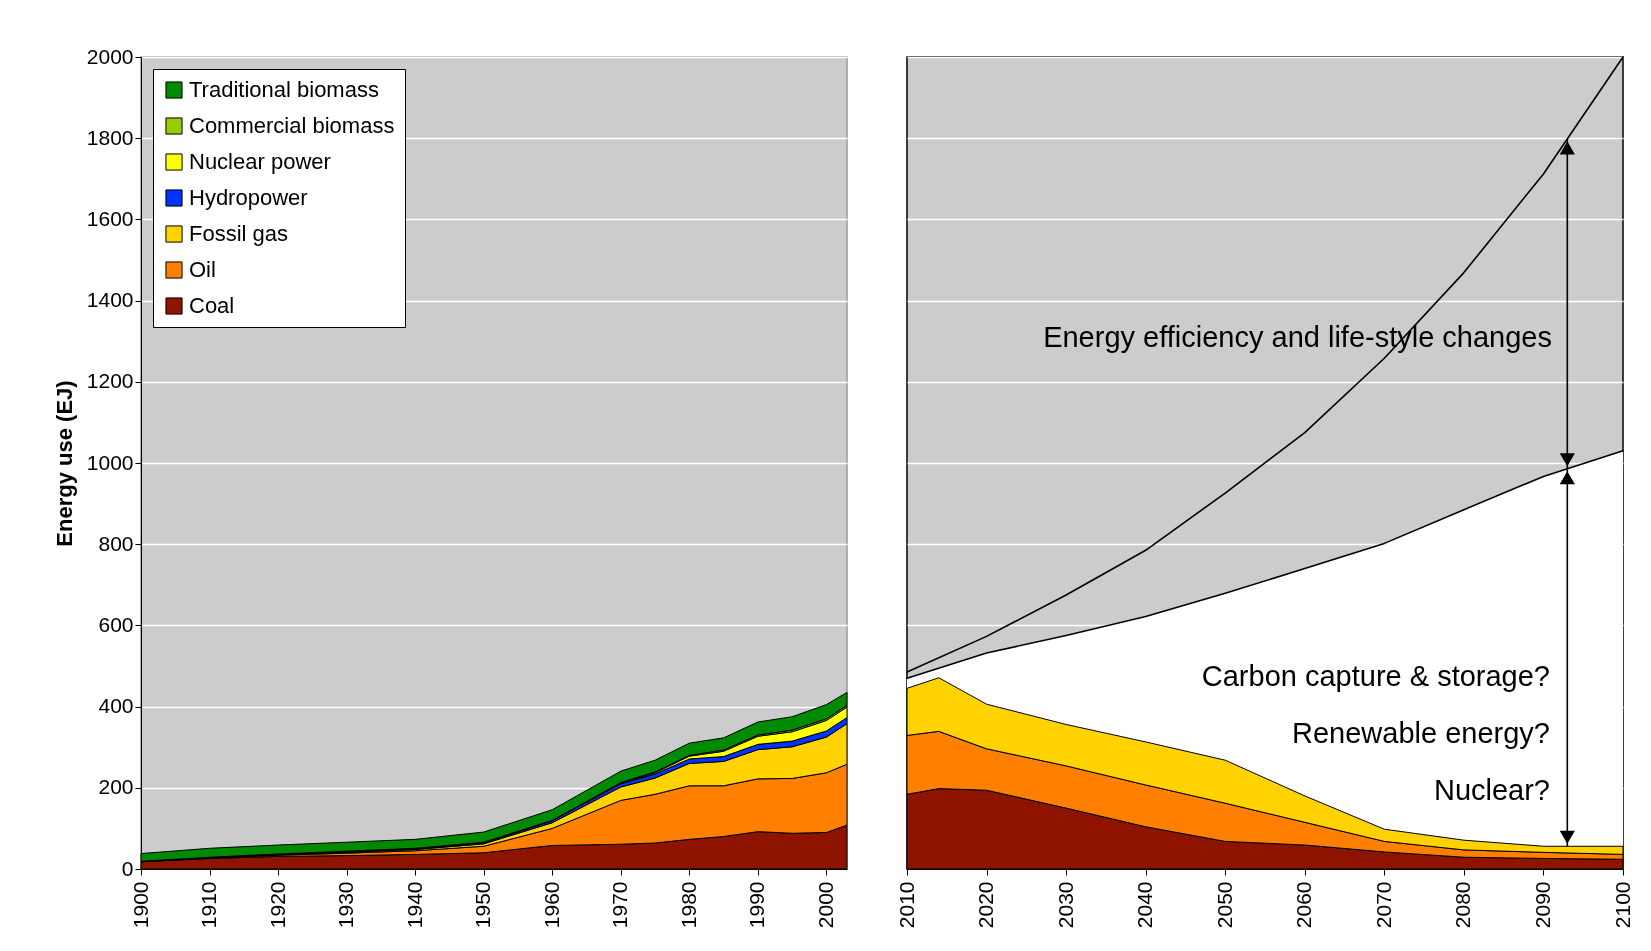 This screenshot has height=951, width=1651. What do you see at coordinates (209, 905) in the screenshot?
I see `x-tick-label: 1910` at bounding box center [209, 905].